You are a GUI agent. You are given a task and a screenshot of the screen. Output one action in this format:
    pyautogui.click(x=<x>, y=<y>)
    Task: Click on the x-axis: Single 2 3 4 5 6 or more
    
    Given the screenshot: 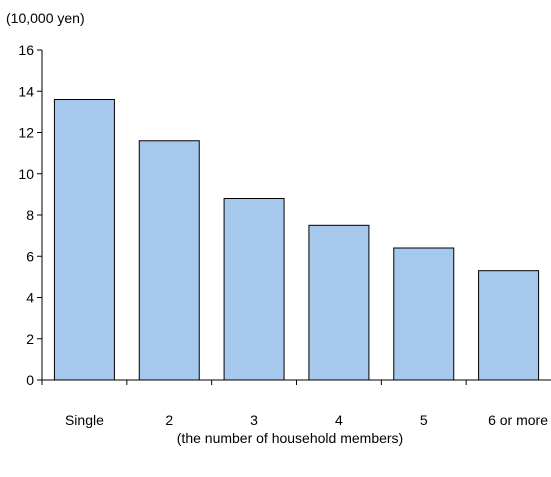 What is the action you would take?
    pyautogui.click(x=296, y=403)
    